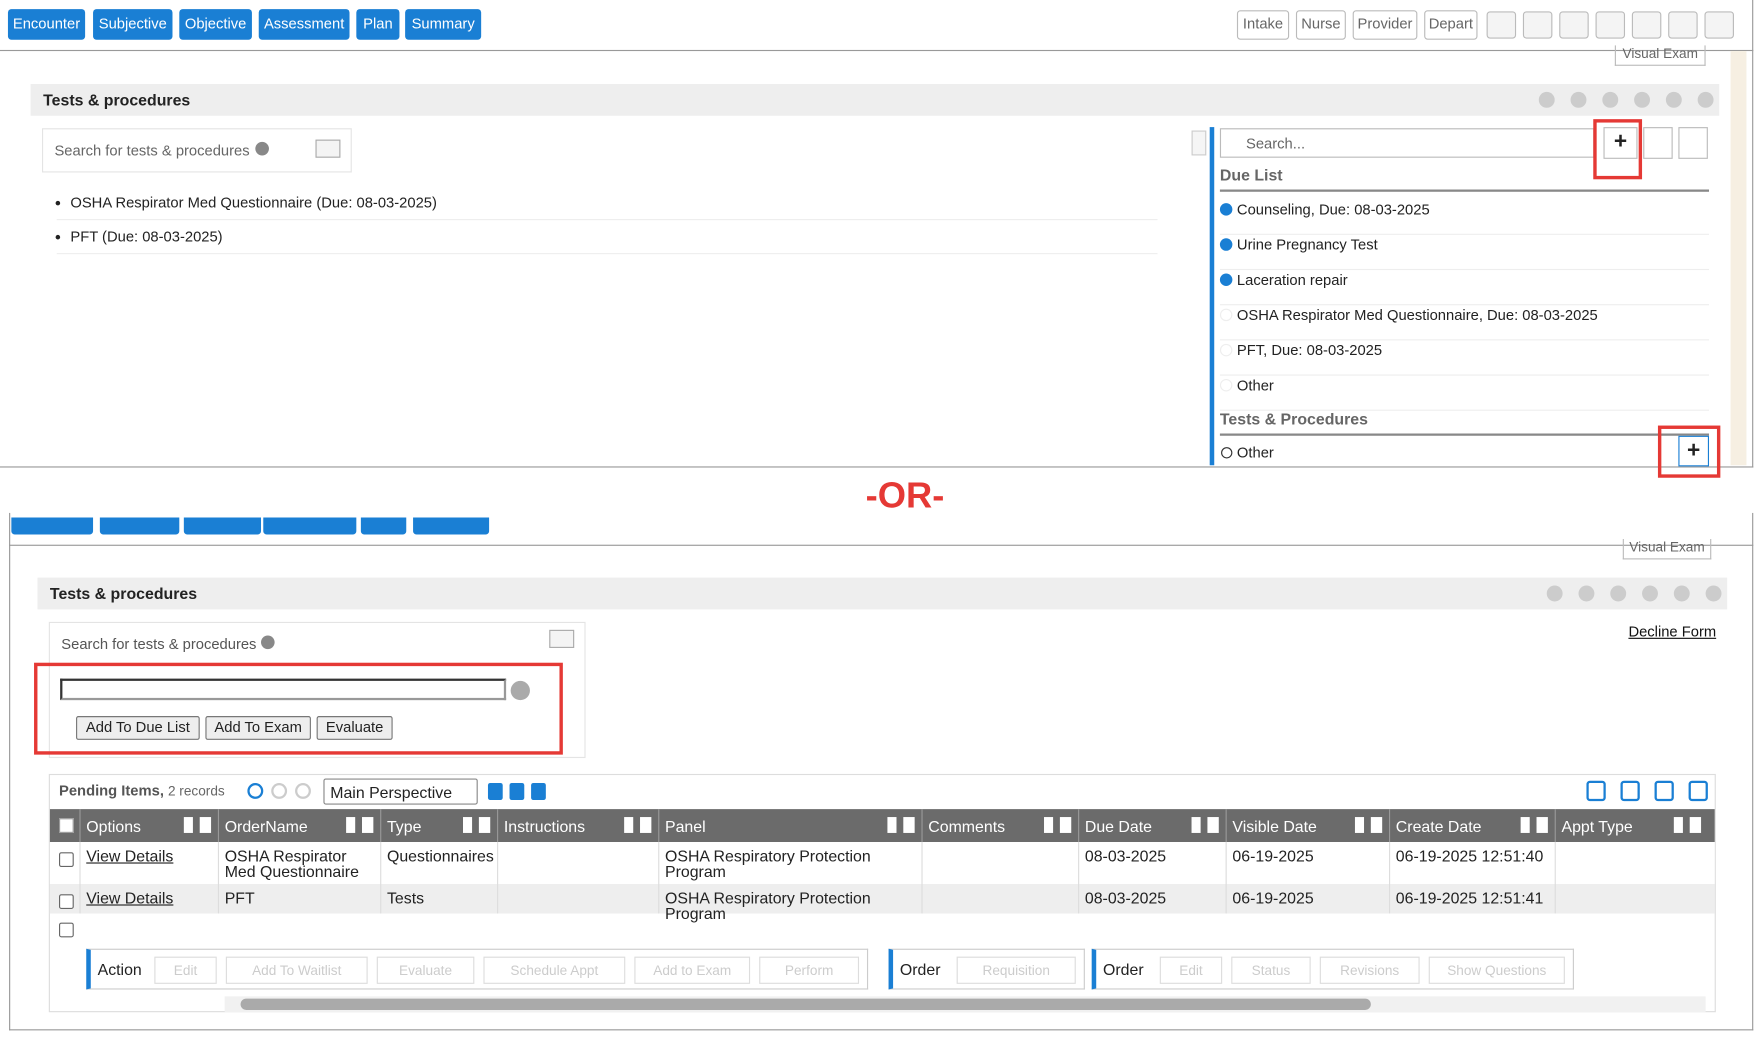 Image resolution: width=1759 pixels, height=1053 pixels. I want to click on nav-tab: Objective, so click(215, 24).